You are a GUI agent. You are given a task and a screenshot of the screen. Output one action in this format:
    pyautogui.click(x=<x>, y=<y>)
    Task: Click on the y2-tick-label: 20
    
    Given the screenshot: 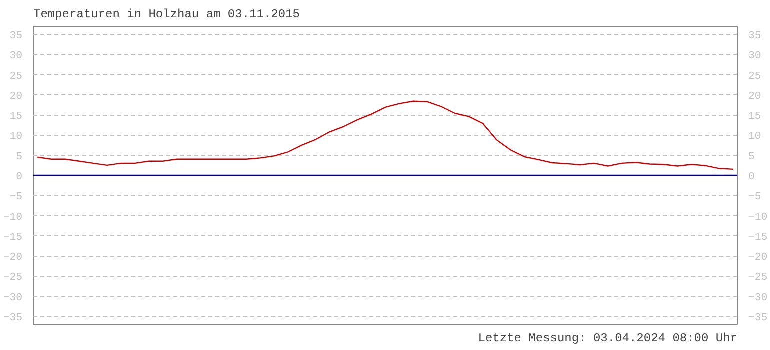 What is the action you would take?
    pyautogui.click(x=755, y=96)
    